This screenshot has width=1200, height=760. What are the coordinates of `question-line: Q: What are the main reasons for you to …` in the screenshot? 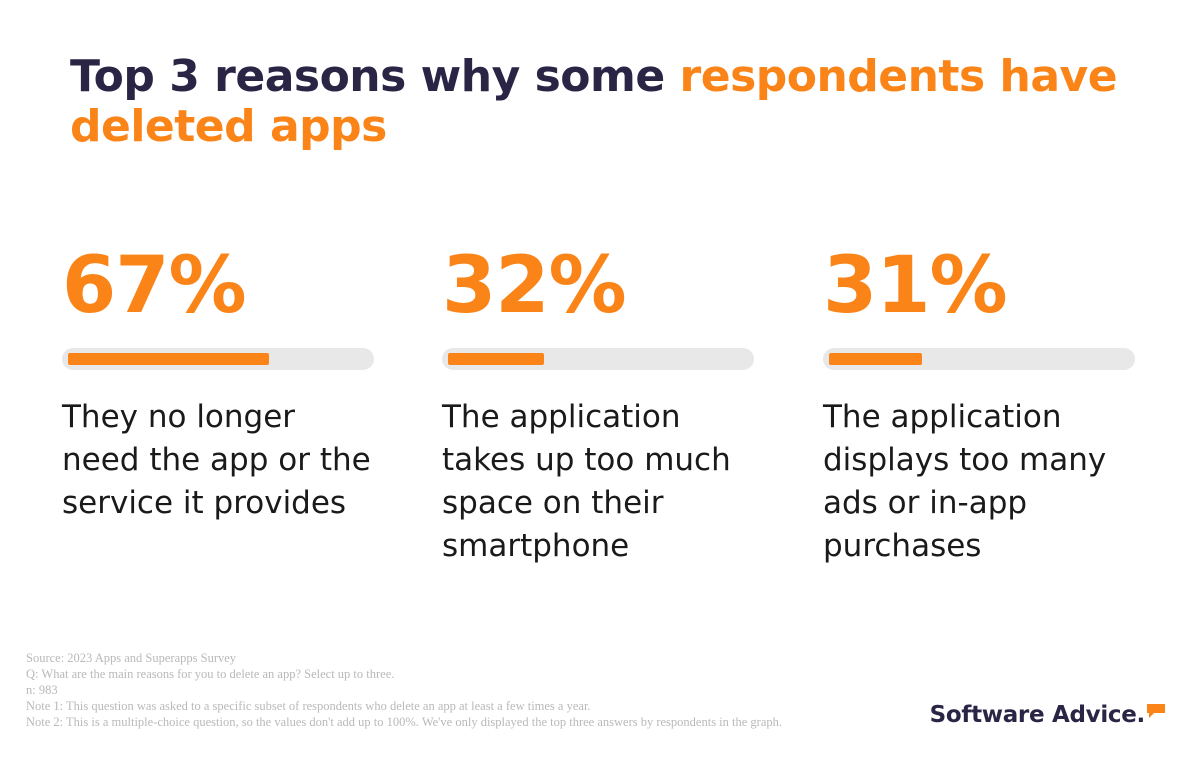 It's located at (210, 674).